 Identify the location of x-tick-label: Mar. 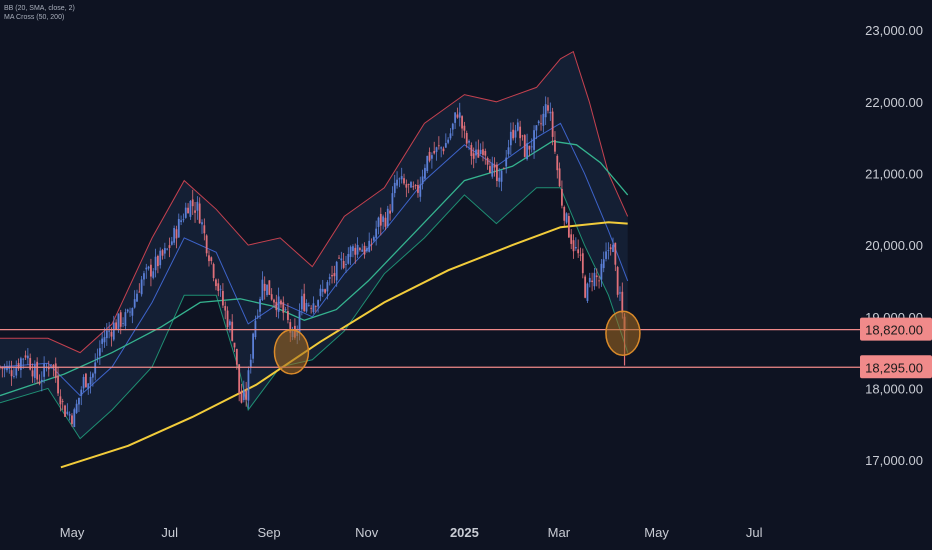
(559, 532).